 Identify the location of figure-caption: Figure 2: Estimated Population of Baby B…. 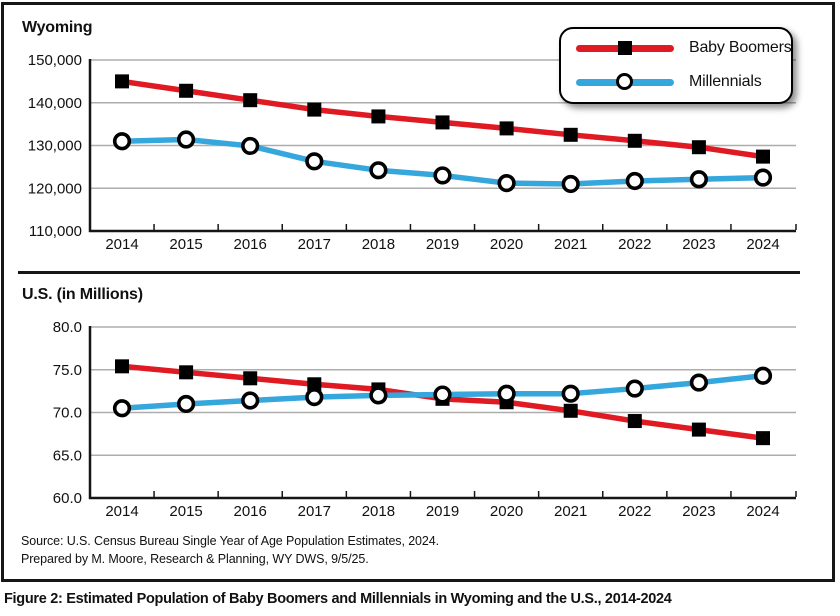
(338, 599).